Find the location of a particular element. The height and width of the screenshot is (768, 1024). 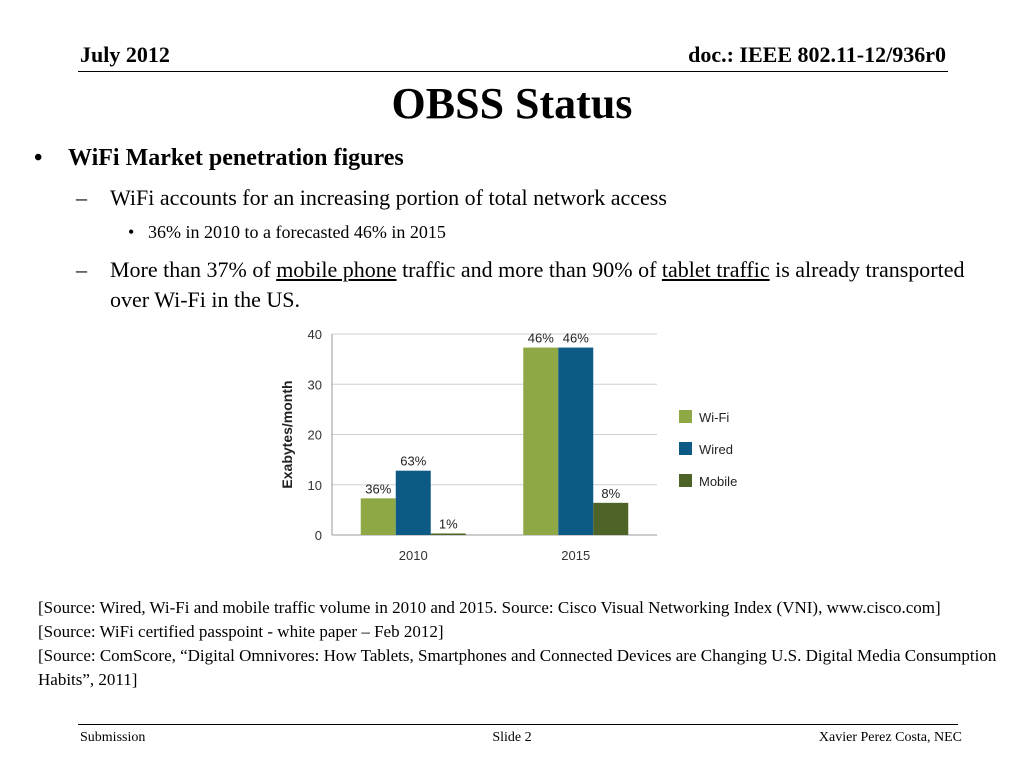

y-tick-label: 40 is located at coordinates (315, 334).